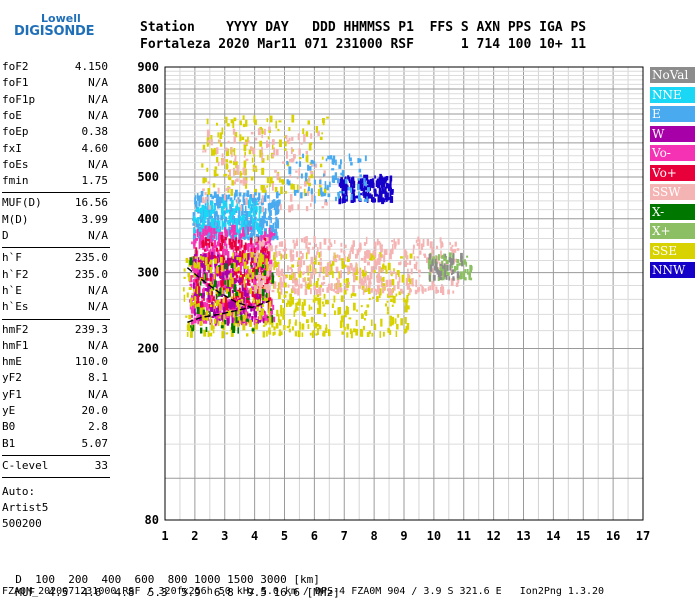  Describe the element at coordinates (22, 203) in the screenshot. I see `param-key: MUF(D)` at that location.